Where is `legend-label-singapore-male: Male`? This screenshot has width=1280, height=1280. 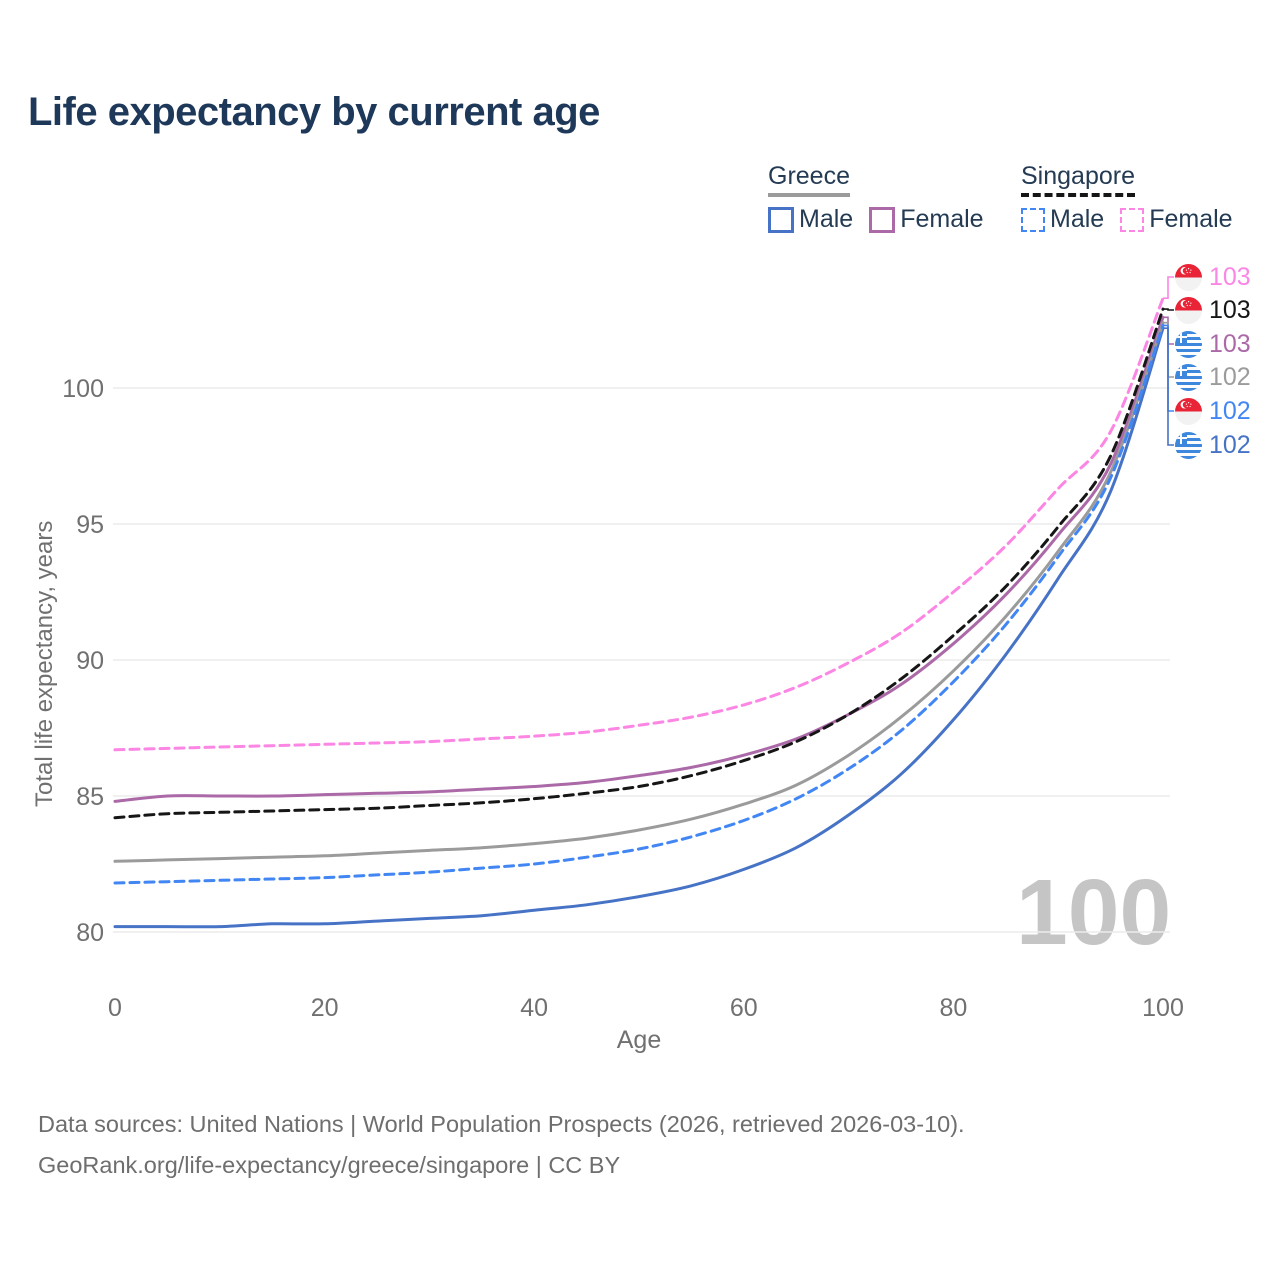 legend-label-singapore-male: Male is located at coordinates (1077, 219).